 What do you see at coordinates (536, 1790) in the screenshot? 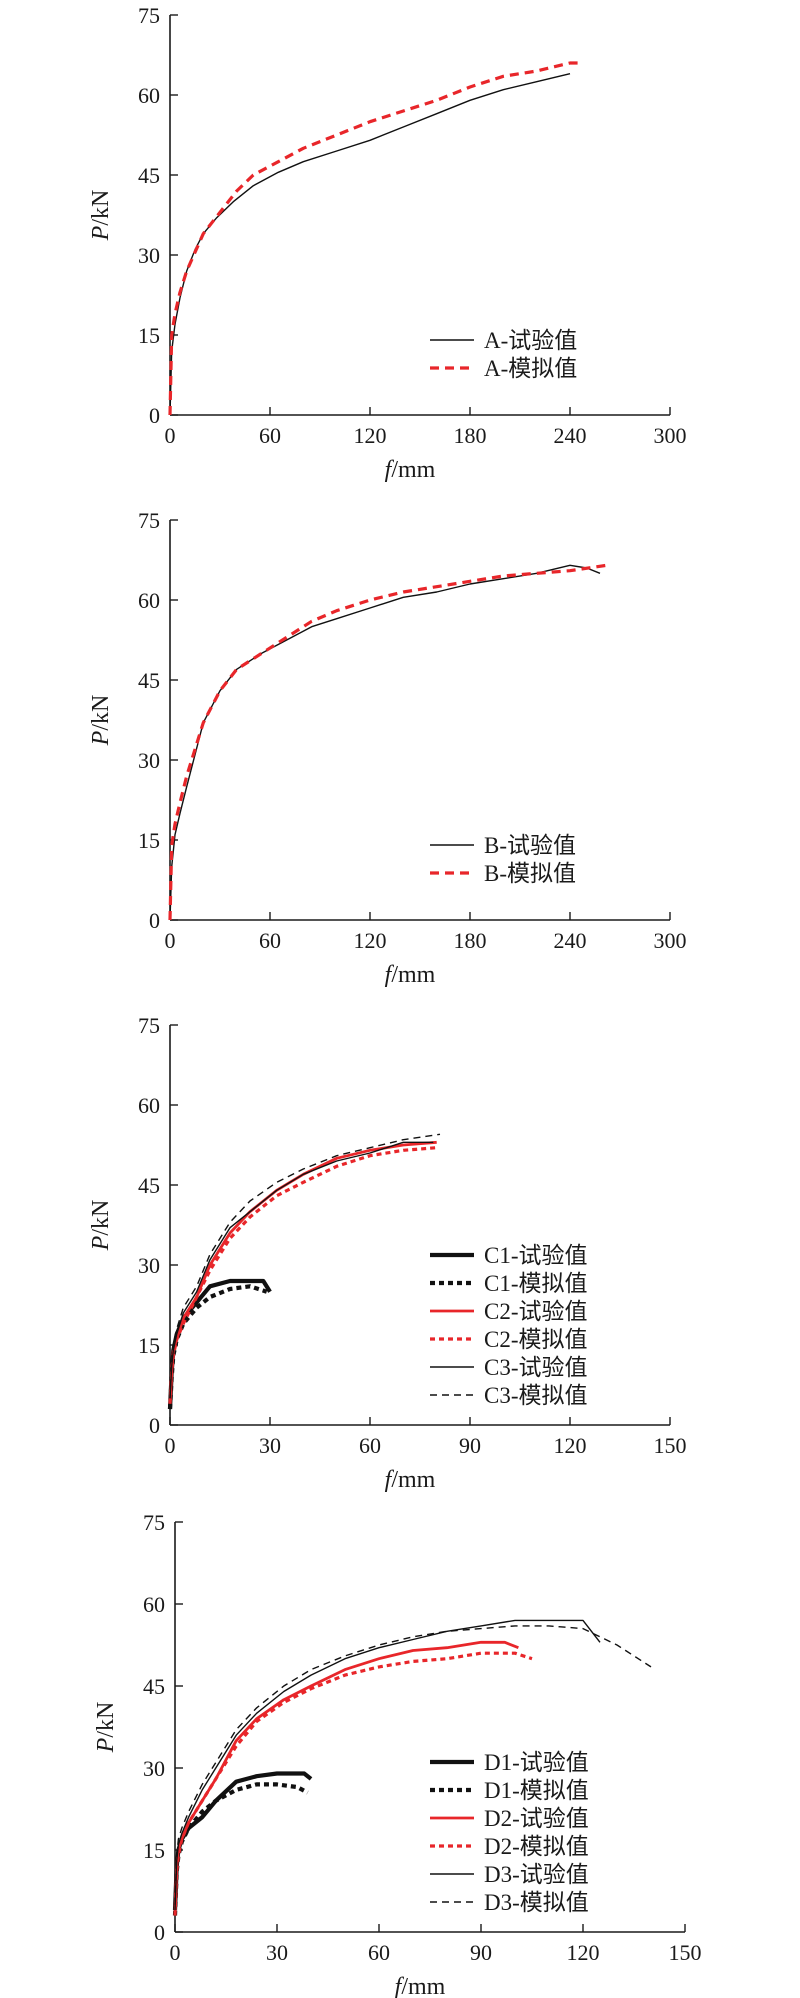
I see `legend-label: D1-模拟值` at bounding box center [536, 1790].